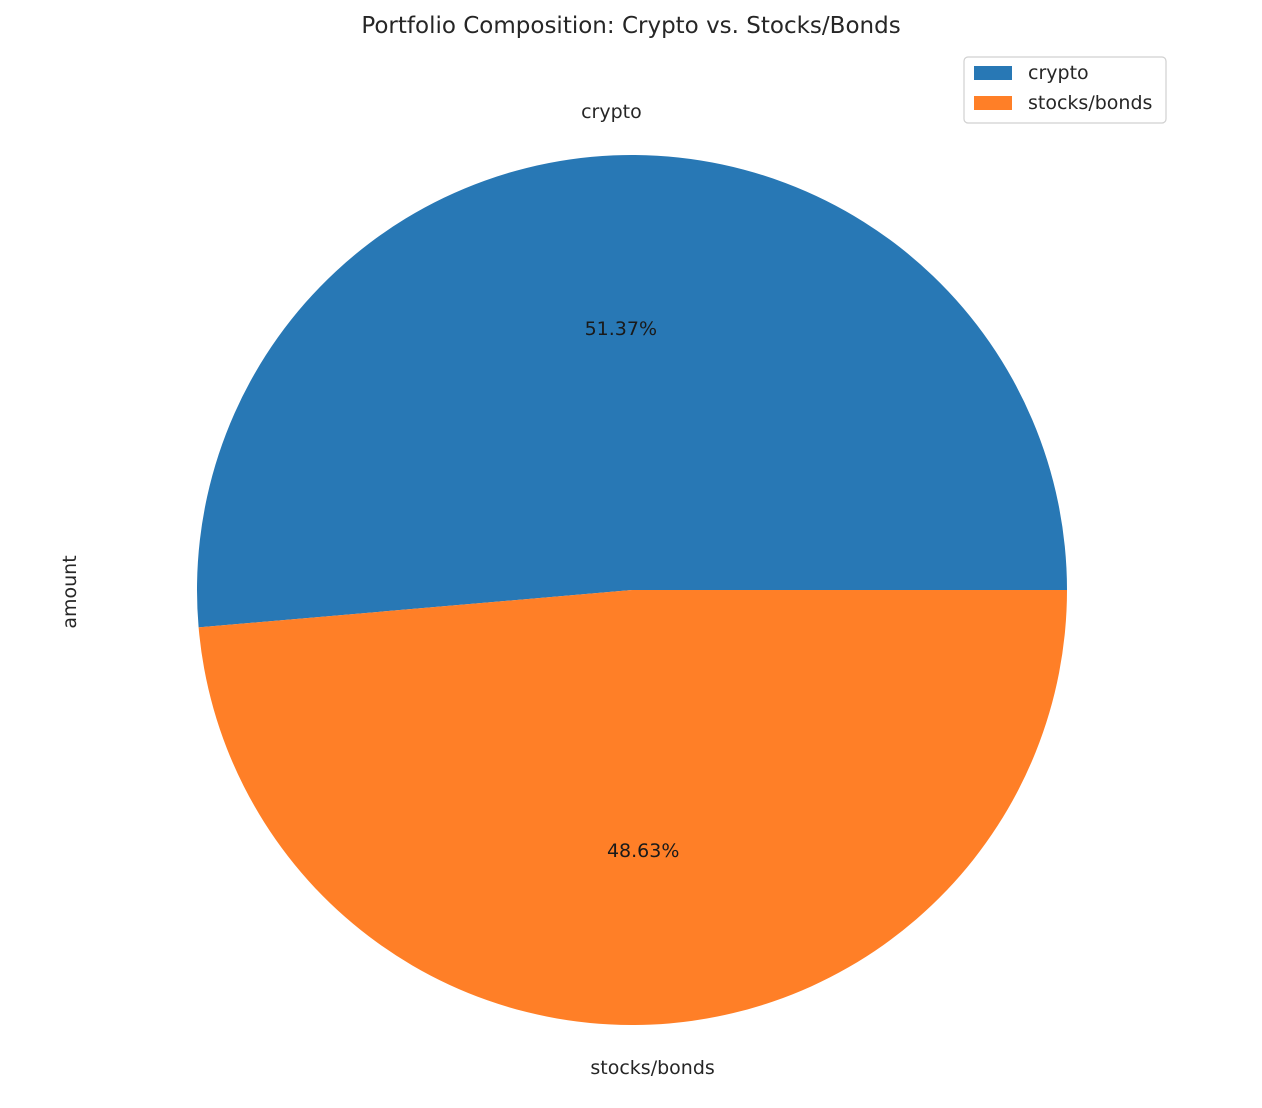 The height and width of the screenshot is (1108, 1262). I want to click on legend: crypto stocks/bonds, so click(1065, 90).